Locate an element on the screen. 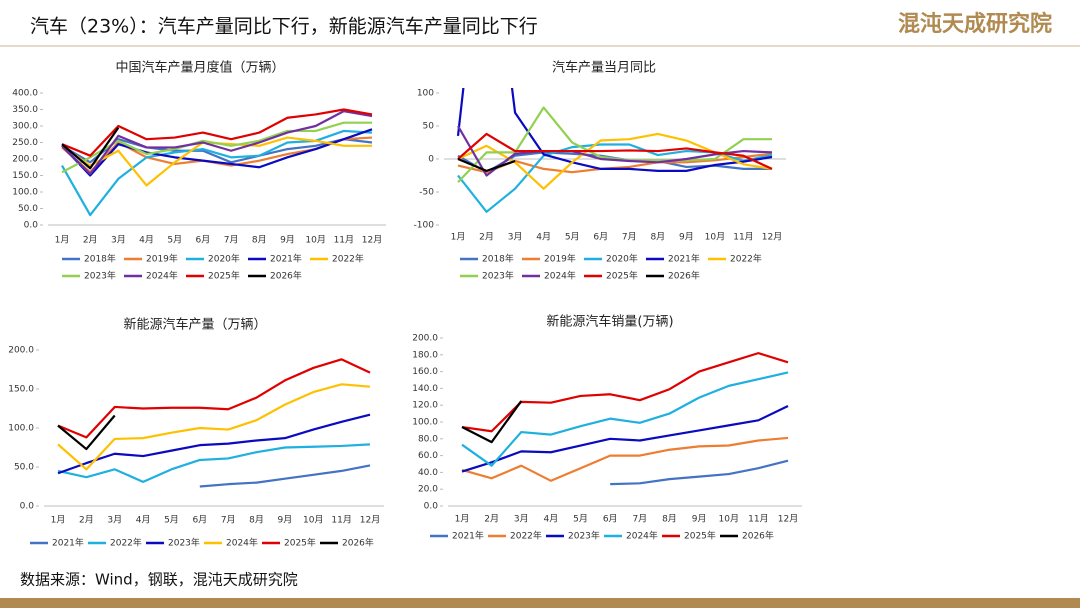 This screenshot has height=612, width=1080. footer-bar is located at coordinates (540, 603).